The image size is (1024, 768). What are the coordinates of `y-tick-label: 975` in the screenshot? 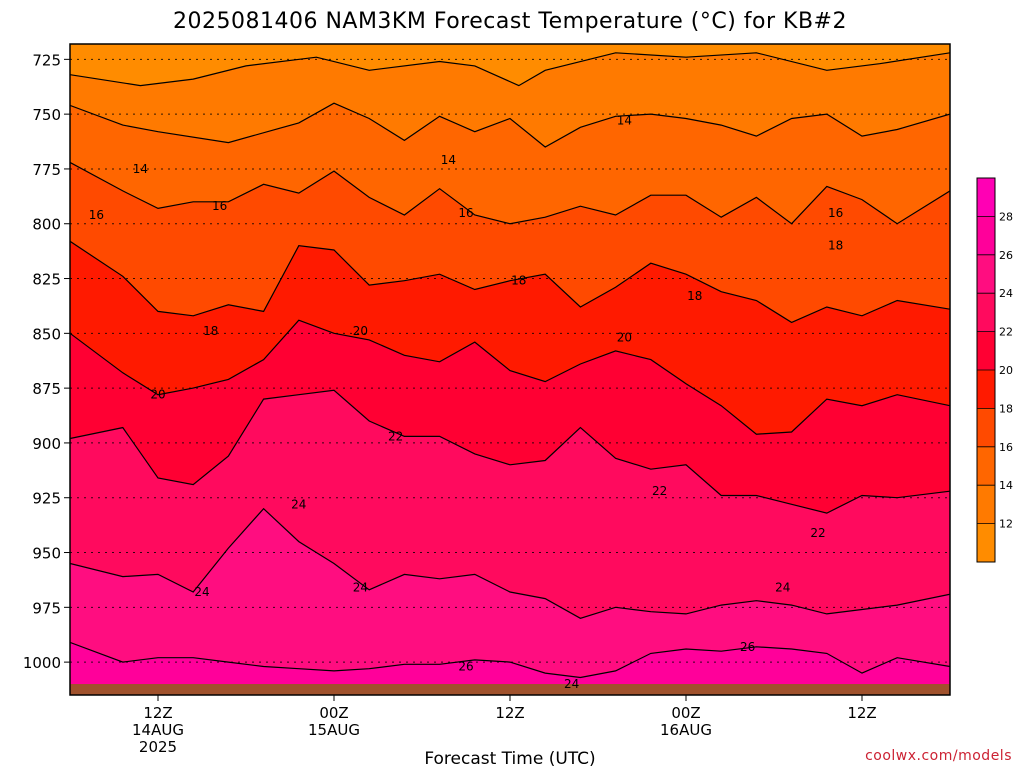 It's located at (46, 608).